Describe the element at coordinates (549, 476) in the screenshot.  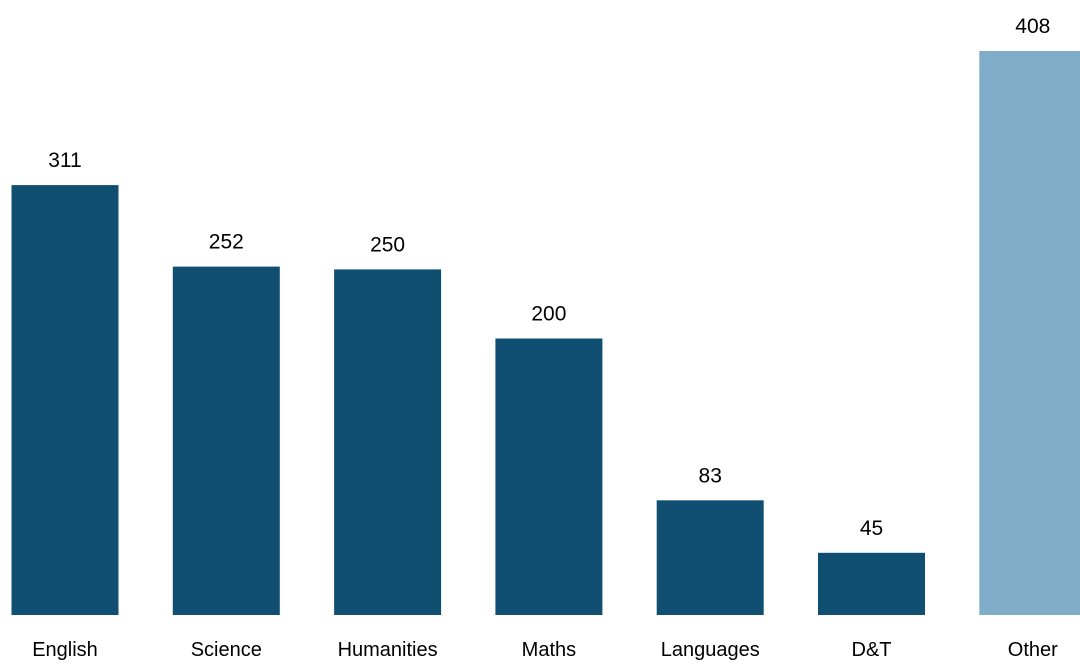
I see `bar-maths` at that location.